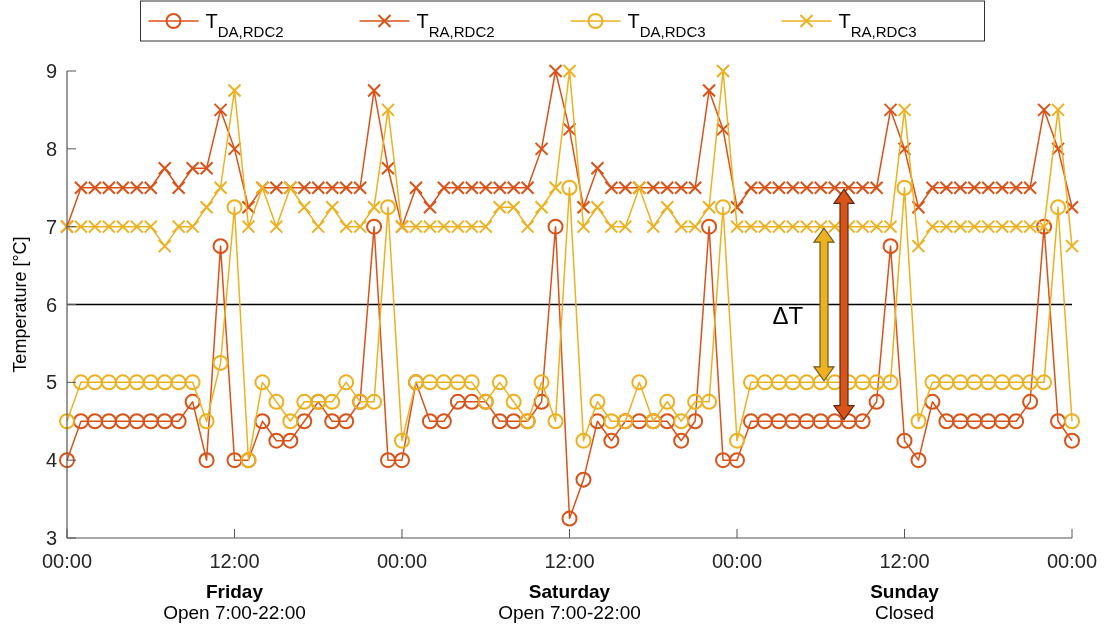 This screenshot has width=1105, height=632. Describe the element at coordinates (666, 25) in the screenshot. I see `legend-label: T$_{DA,RDC3}$` at that location.